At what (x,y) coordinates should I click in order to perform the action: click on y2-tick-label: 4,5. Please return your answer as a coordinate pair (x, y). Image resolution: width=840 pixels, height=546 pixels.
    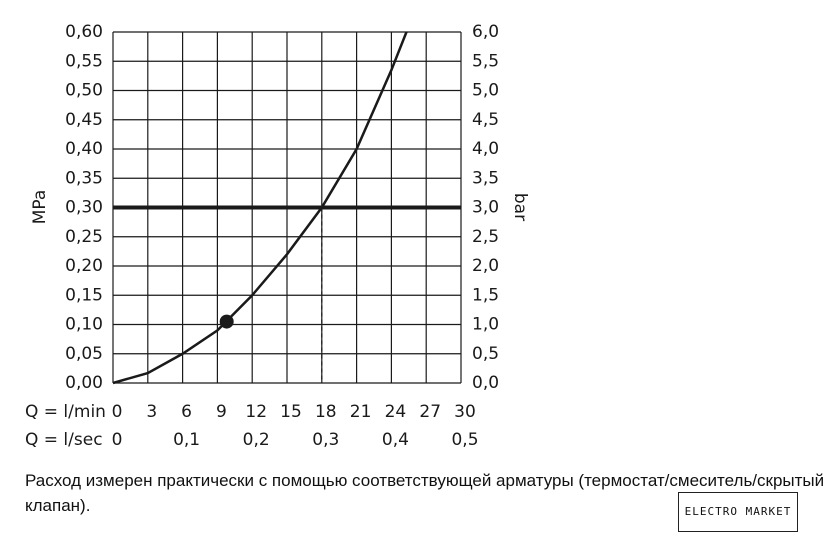
    Looking at the image, I should click on (485, 120).